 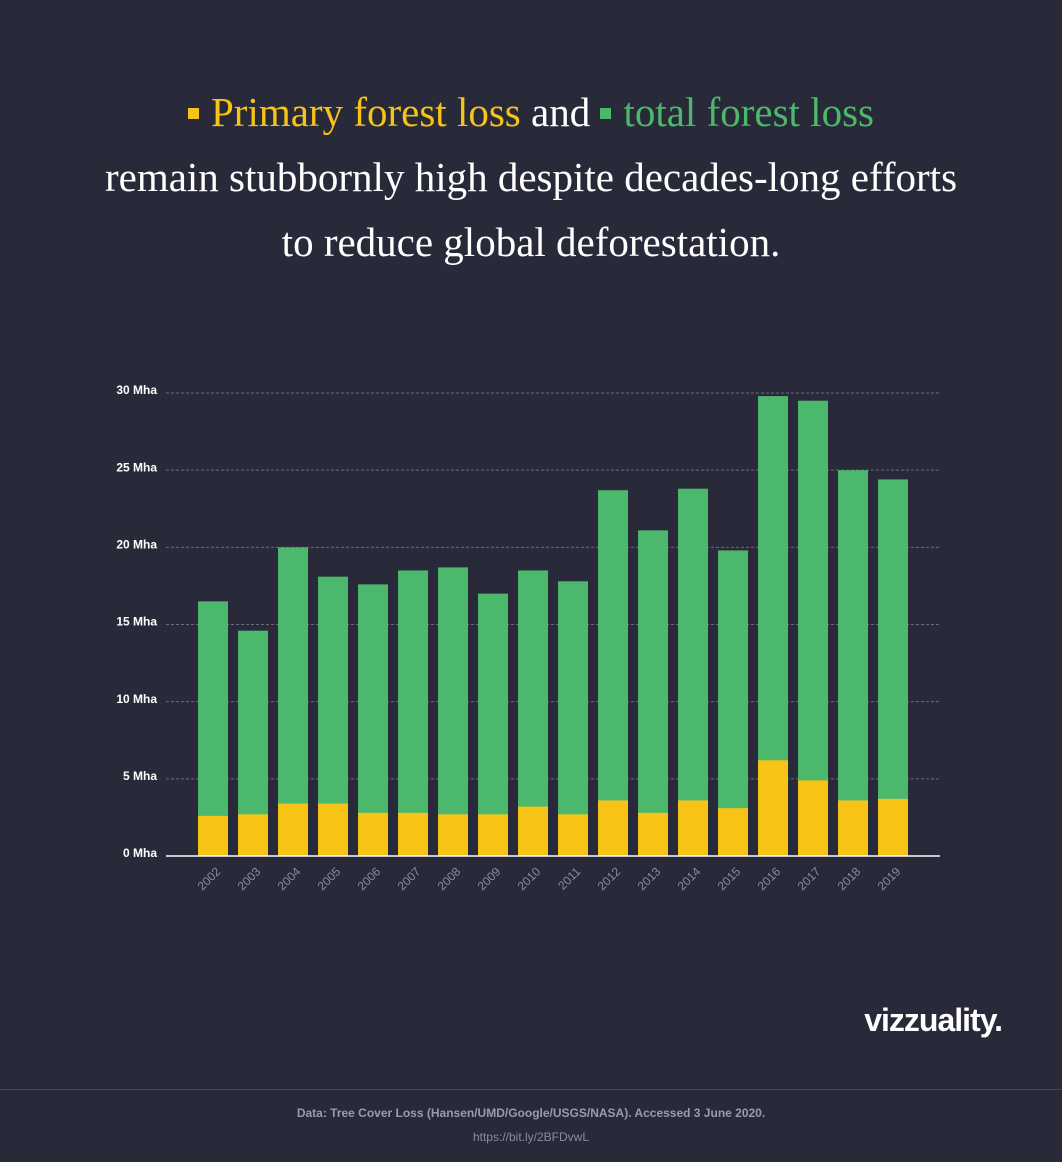 I want to click on separator, so click(x=531, y=1089).